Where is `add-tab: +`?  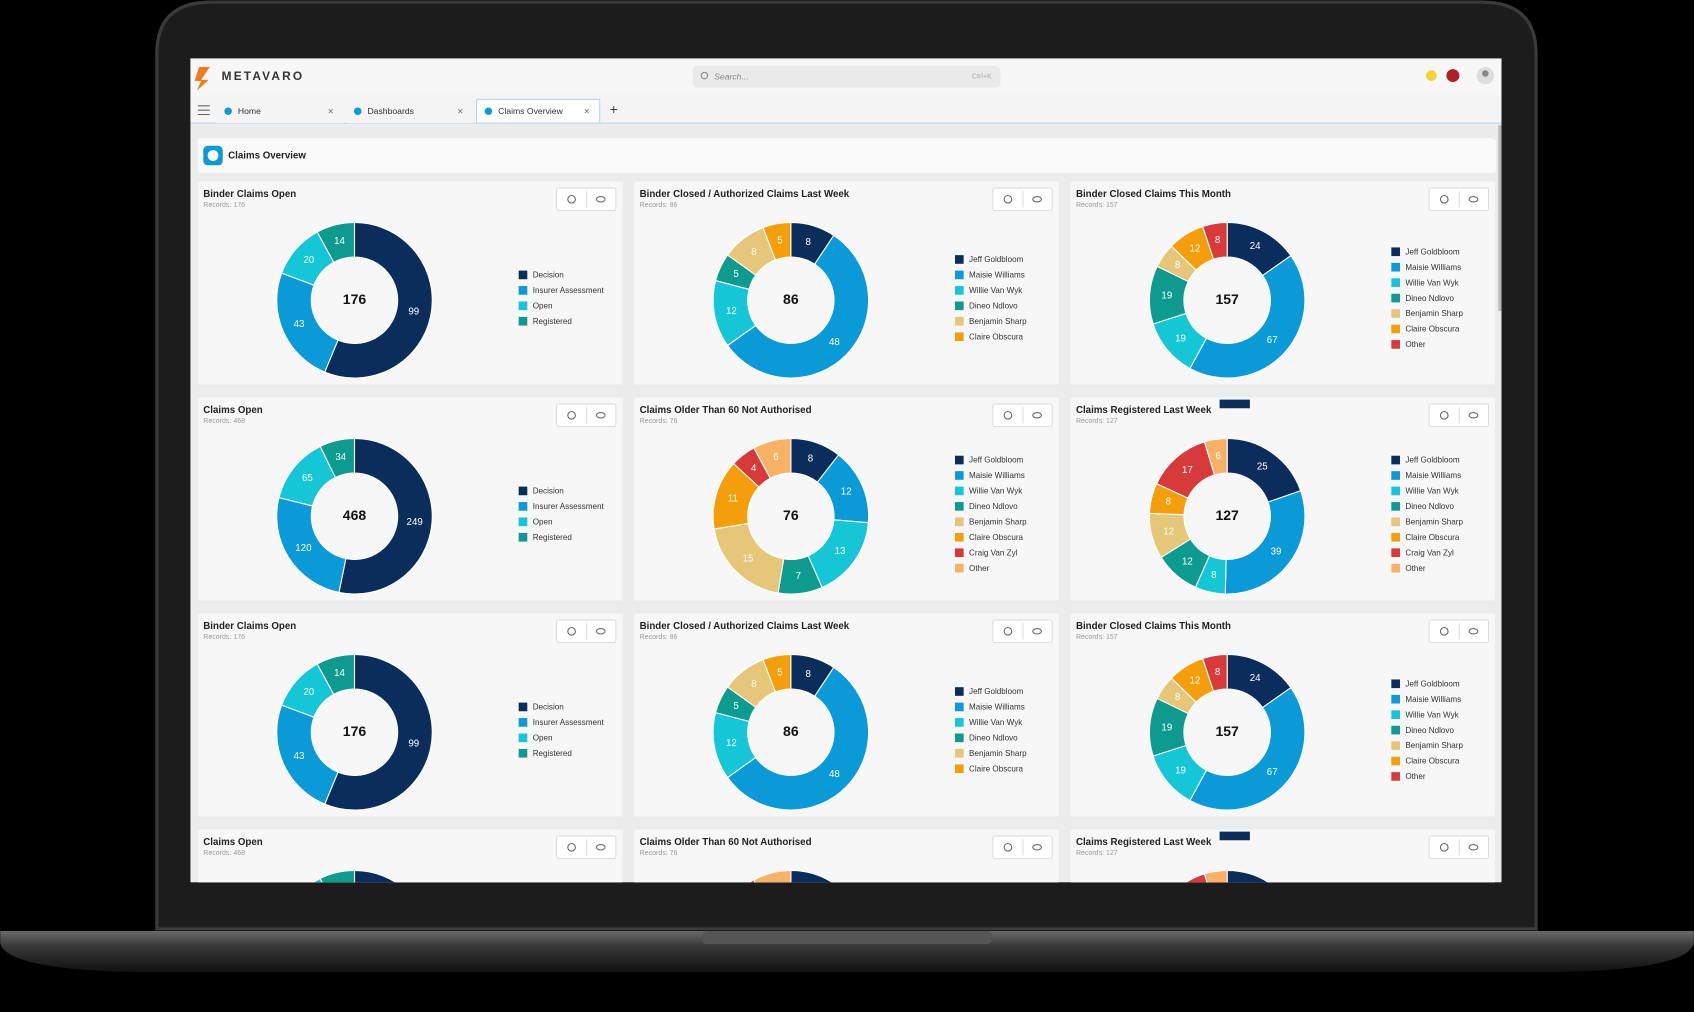 add-tab: + is located at coordinates (614, 109).